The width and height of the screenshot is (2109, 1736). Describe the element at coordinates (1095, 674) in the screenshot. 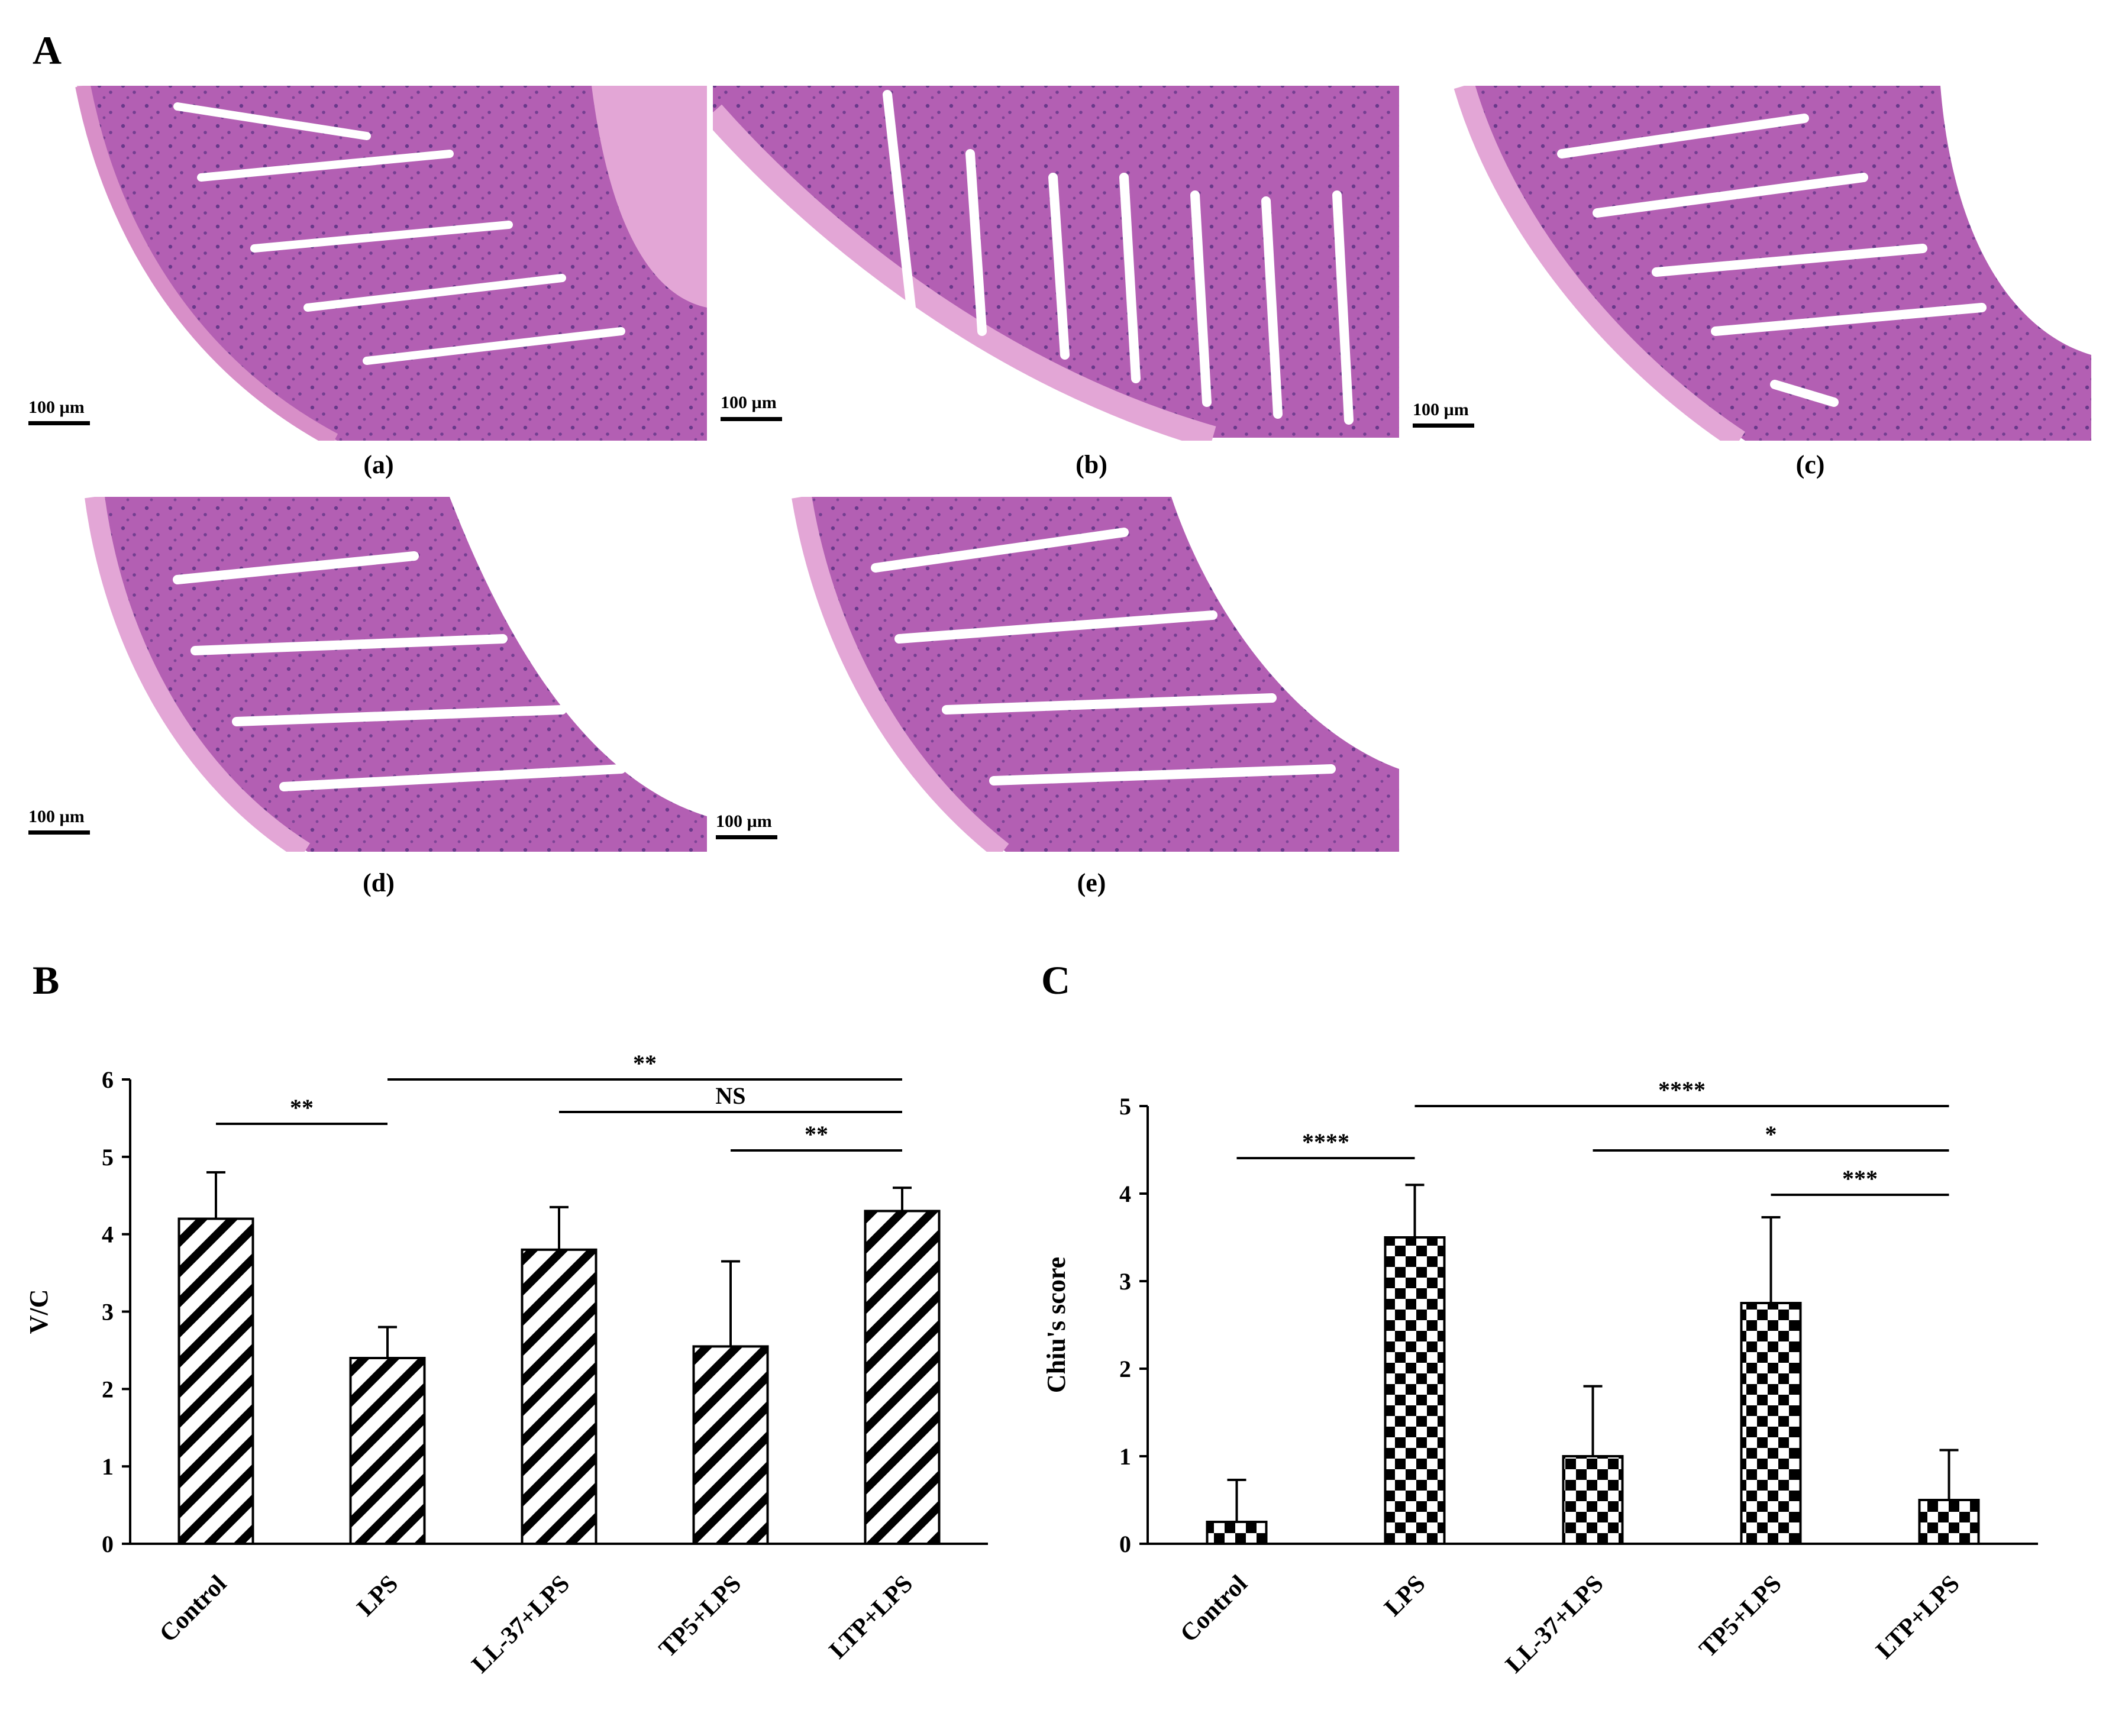

I see `micrograph-e` at that location.